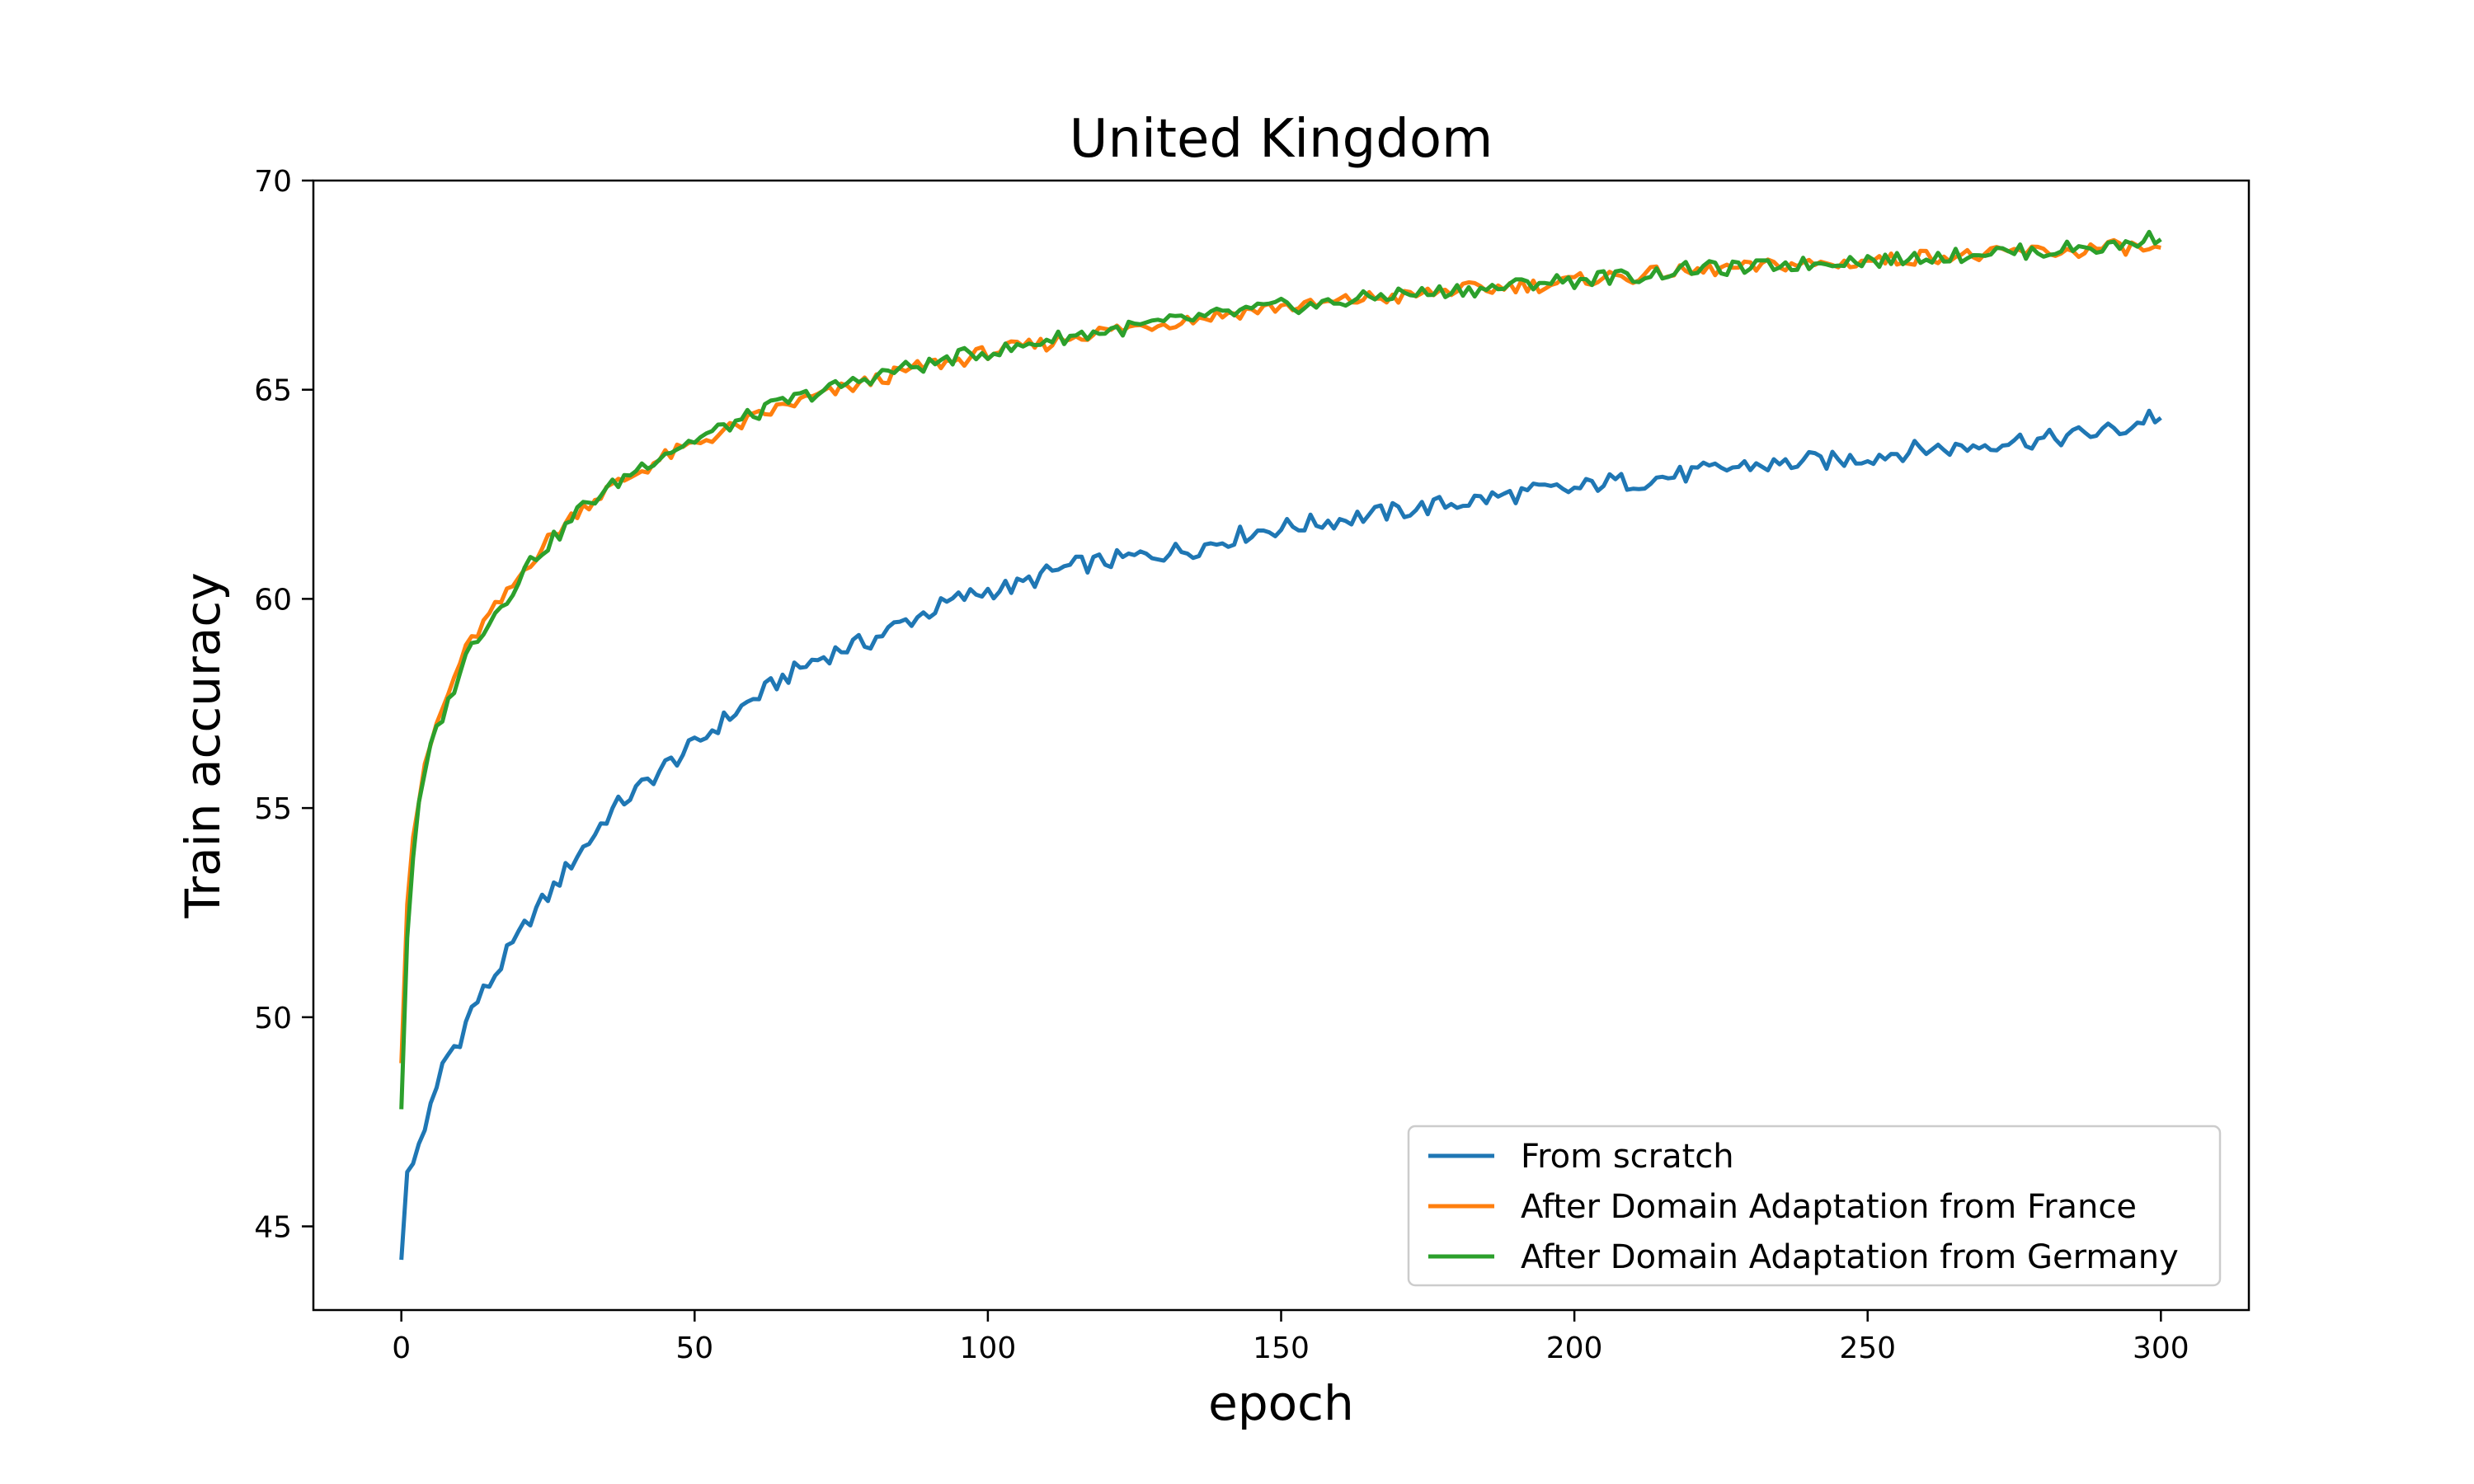 This screenshot has height=1484, width=2474. What do you see at coordinates (1281, 1403) in the screenshot?
I see `x-axis-label: epoch` at bounding box center [1281, 1403].